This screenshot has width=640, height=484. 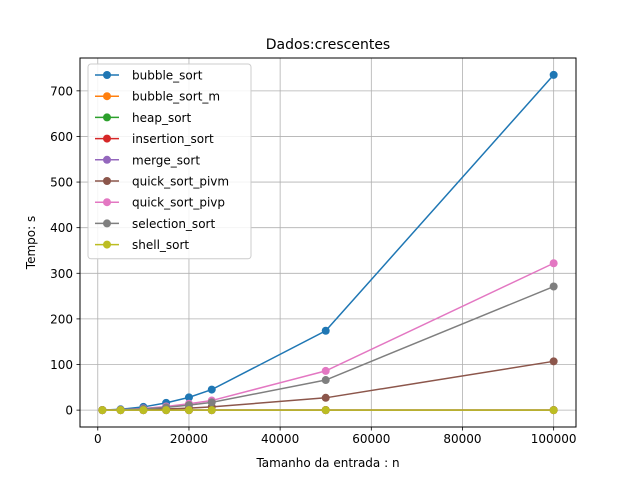 What do you see at coordinates (176, 97) in the screenshot?
I see `legend-label: bubble_sort_m` at bounding box center [176, 97].